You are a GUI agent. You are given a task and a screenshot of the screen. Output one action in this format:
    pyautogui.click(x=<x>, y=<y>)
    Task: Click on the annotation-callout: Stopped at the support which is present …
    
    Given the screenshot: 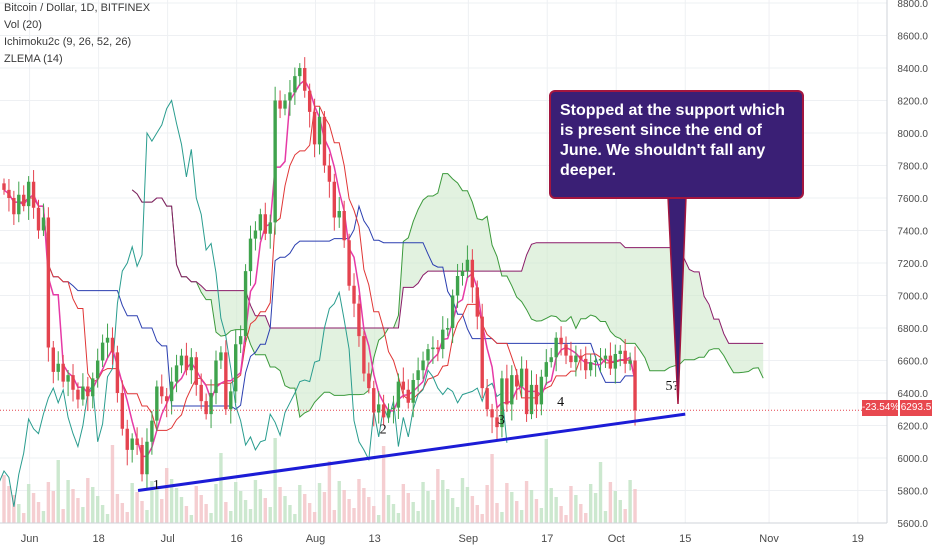 What is the action you would take?
    pyautogui.click(x=676, y=144)
    